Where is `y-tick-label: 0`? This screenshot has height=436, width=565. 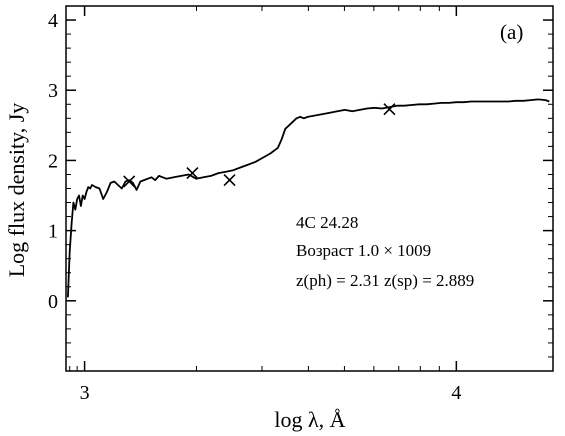
y-tick-label: 0 is located at coordinates (53, 302).